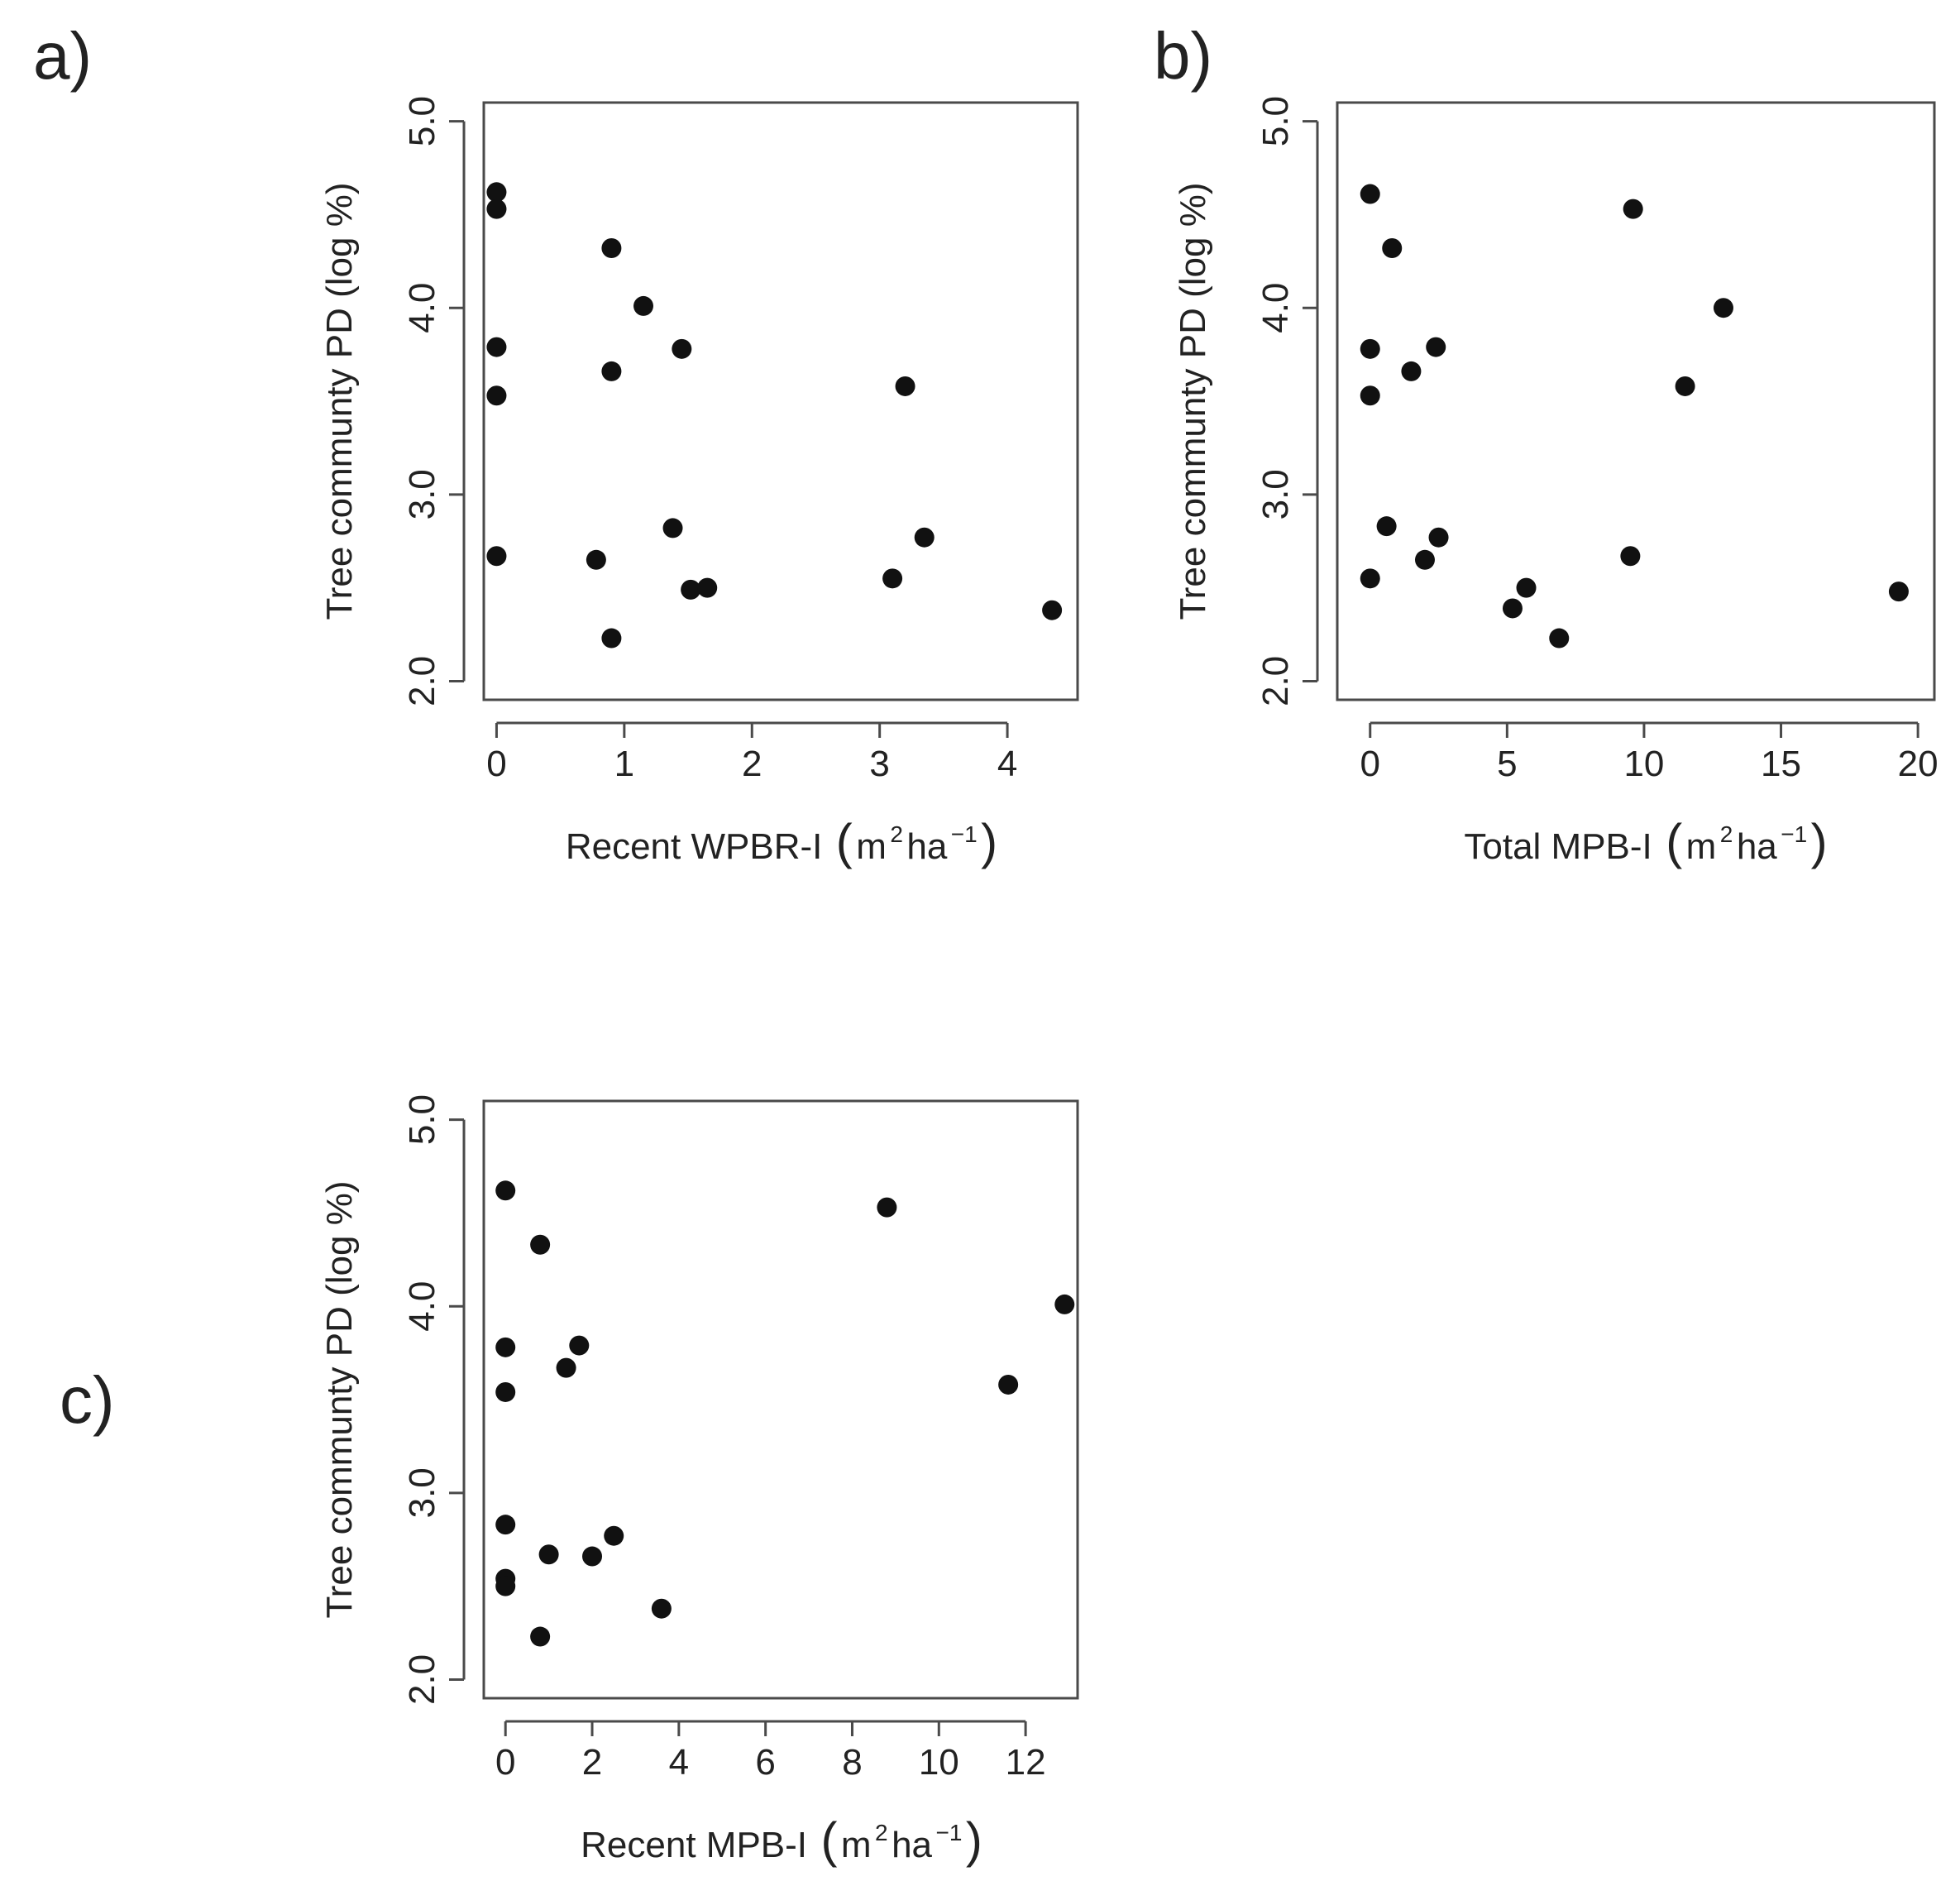  I want to click on panel-a-x-unit-m: m, so click(871, 846).